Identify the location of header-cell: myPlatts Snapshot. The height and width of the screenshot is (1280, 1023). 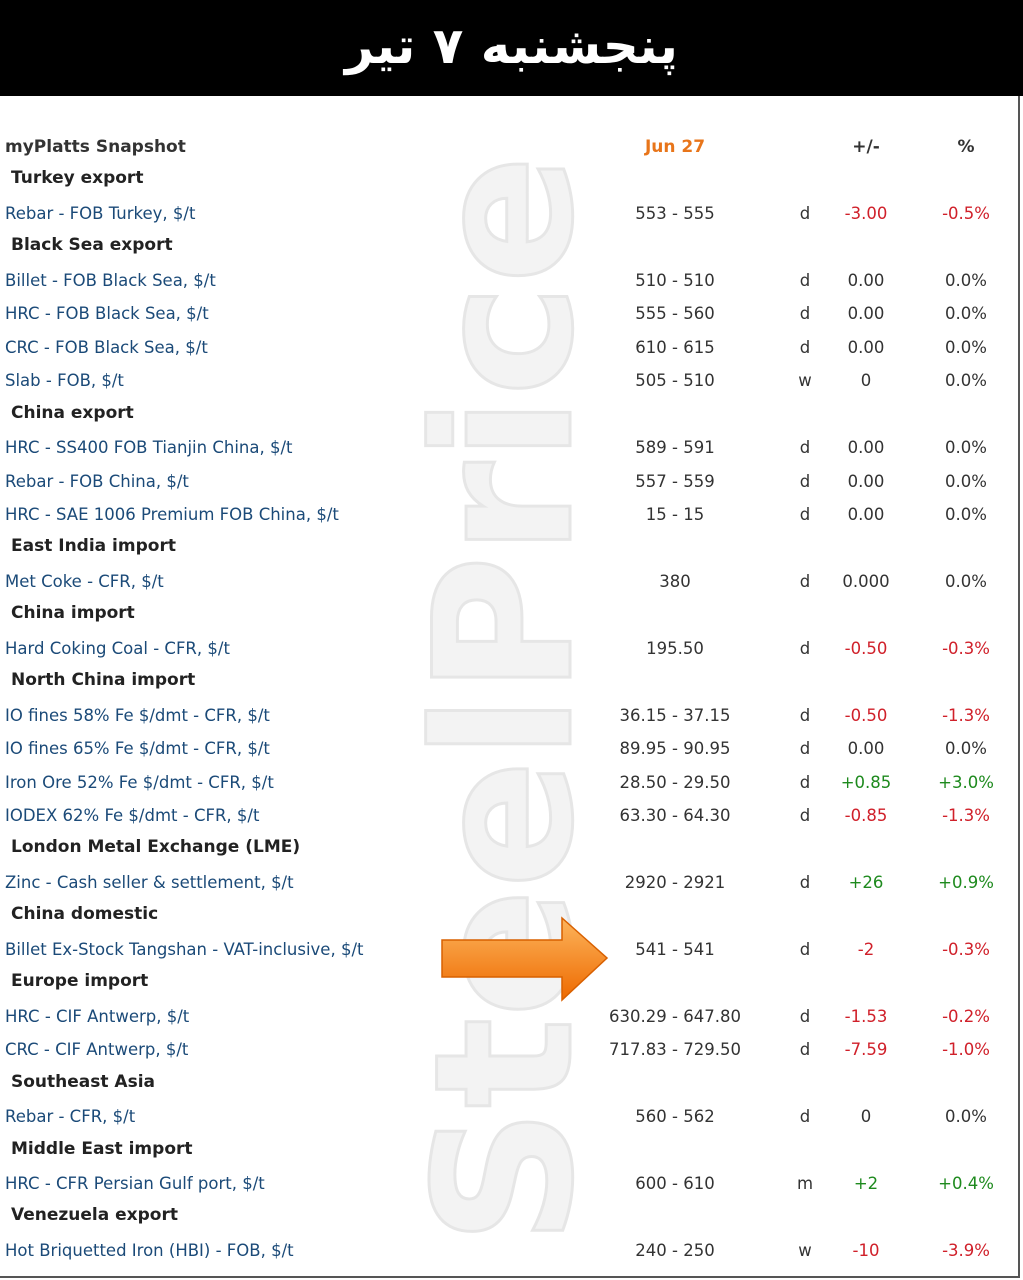
(95, 147).